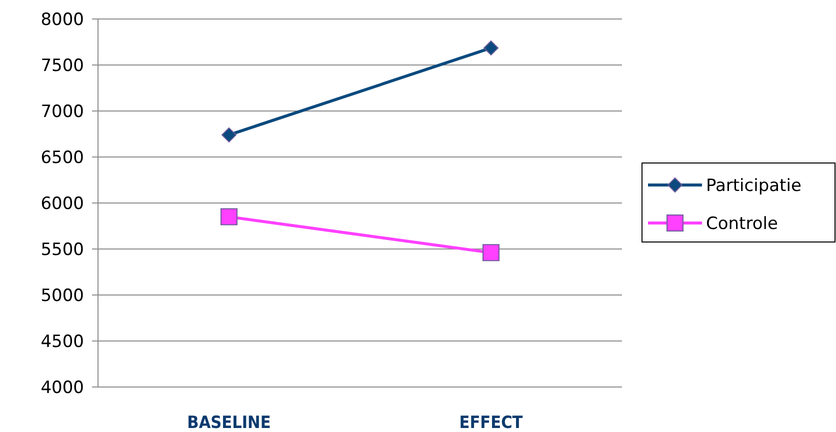 The height and width of the screenshot is (432, 836). Describe the element at coordinates (62, 296) in the screenshot. I see `y-tick-label: 5000` at that location.